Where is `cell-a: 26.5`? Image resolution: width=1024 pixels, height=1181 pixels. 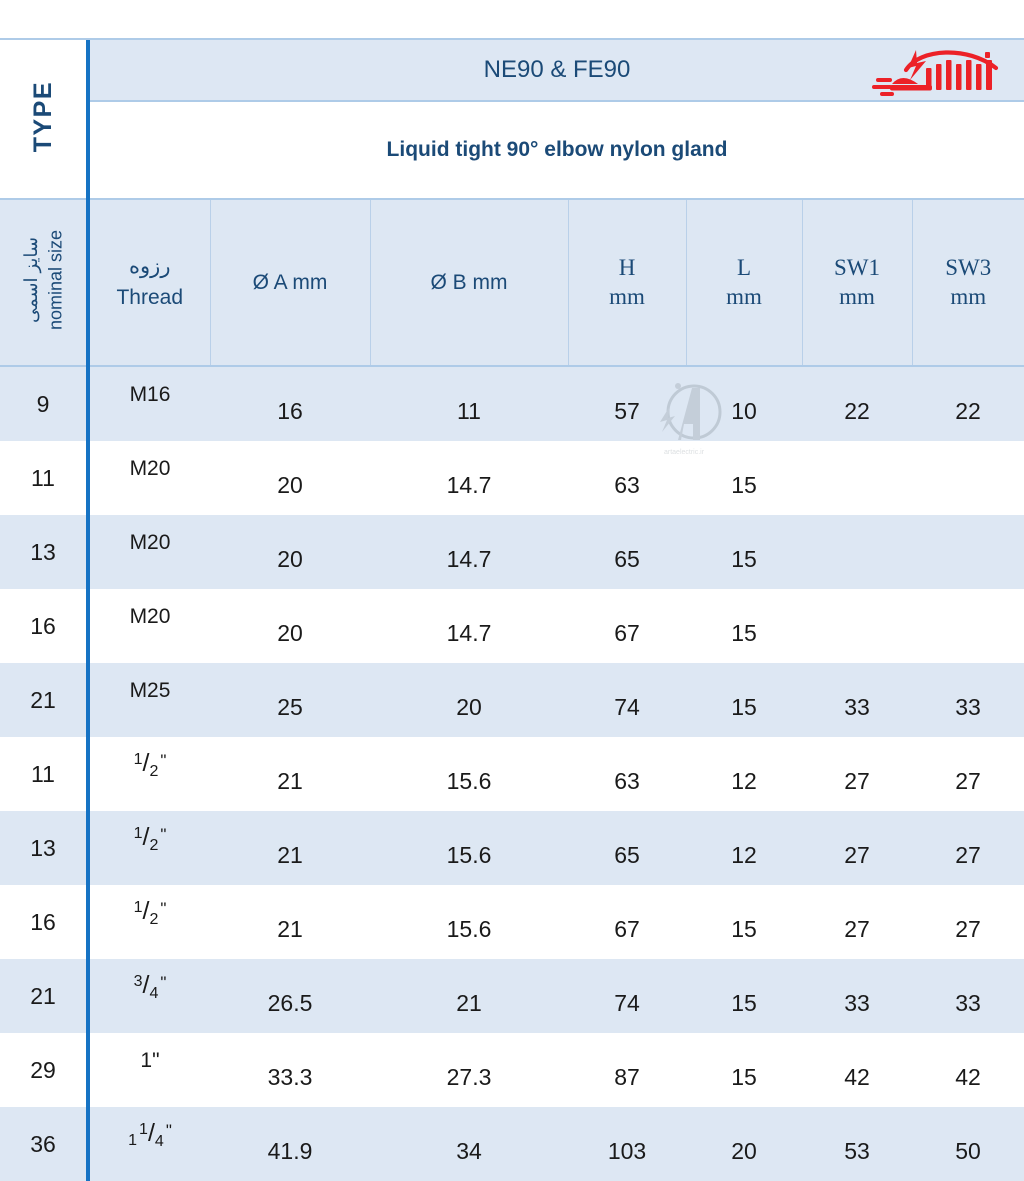 cell-a: 26.5 is located at coordinates (290, 996).